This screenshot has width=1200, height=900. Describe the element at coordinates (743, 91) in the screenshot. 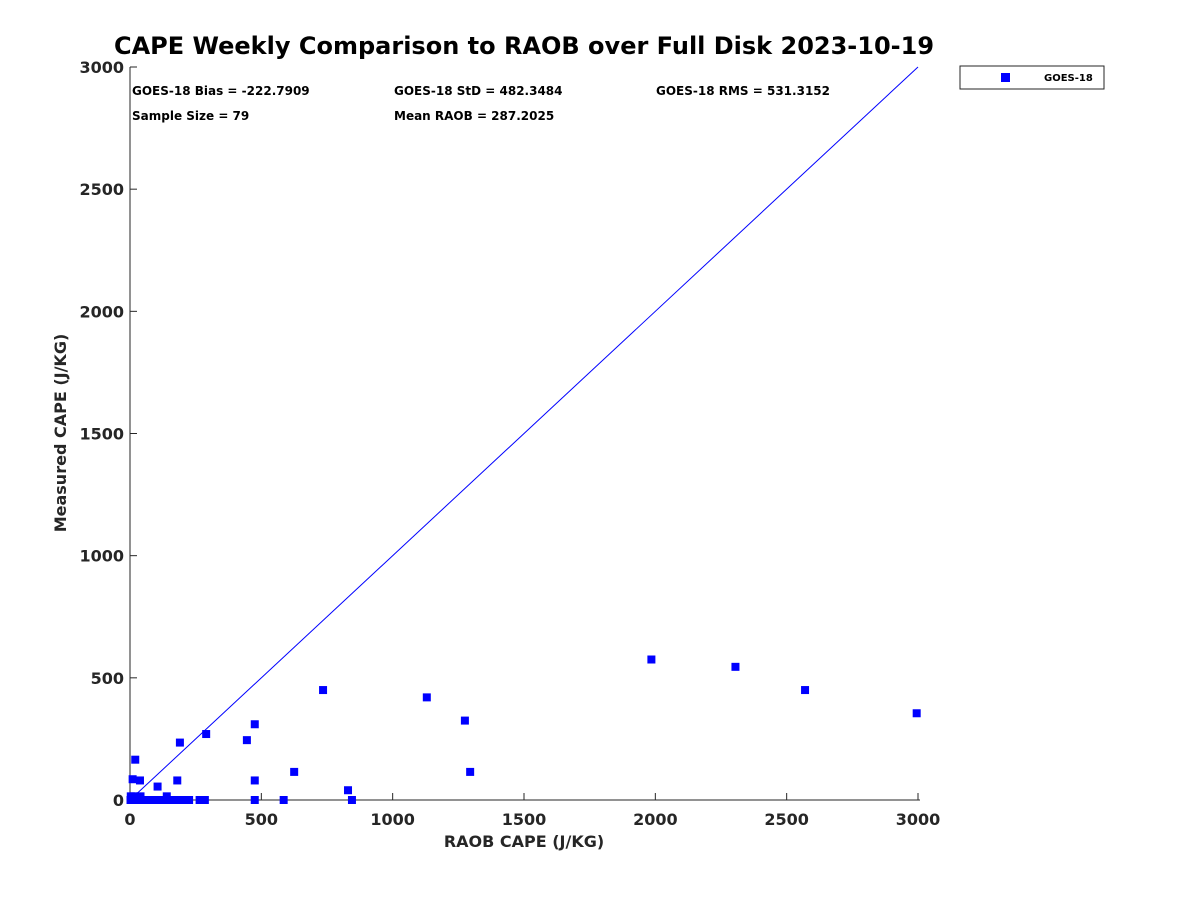

I see `stat-rms: GOES-18 RMS = 531.3152` at that location.